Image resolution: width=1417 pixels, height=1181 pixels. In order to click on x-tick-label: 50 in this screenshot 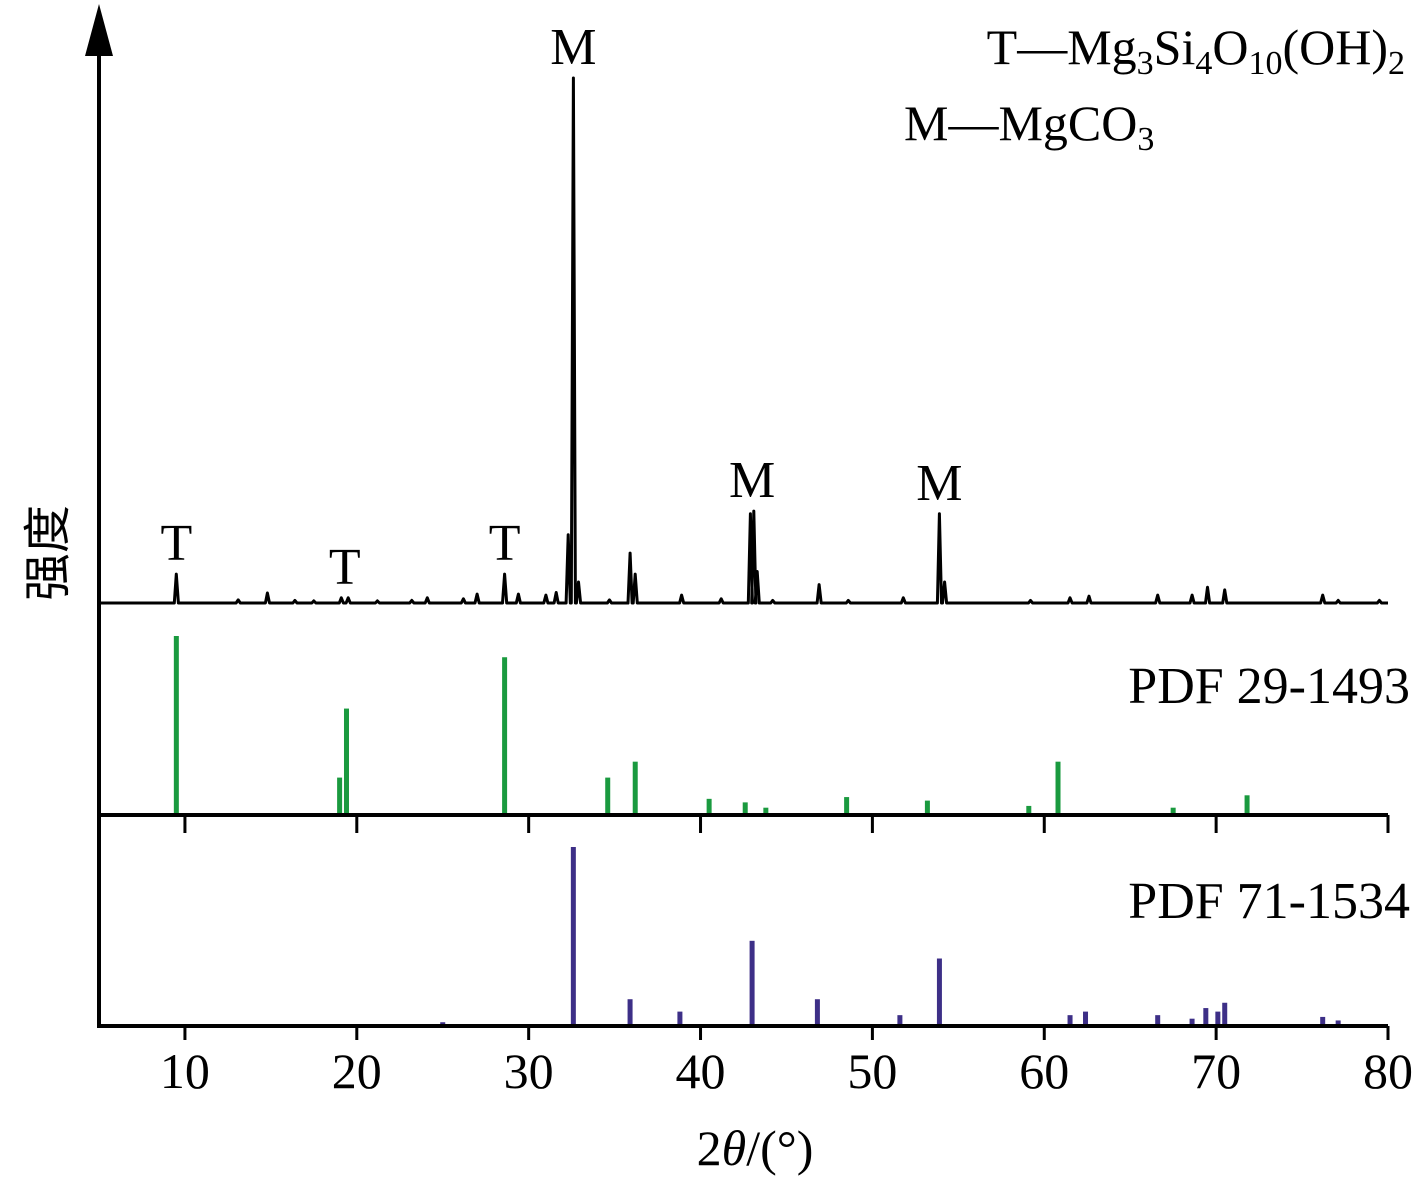, I will do `click(872, 1071)`.